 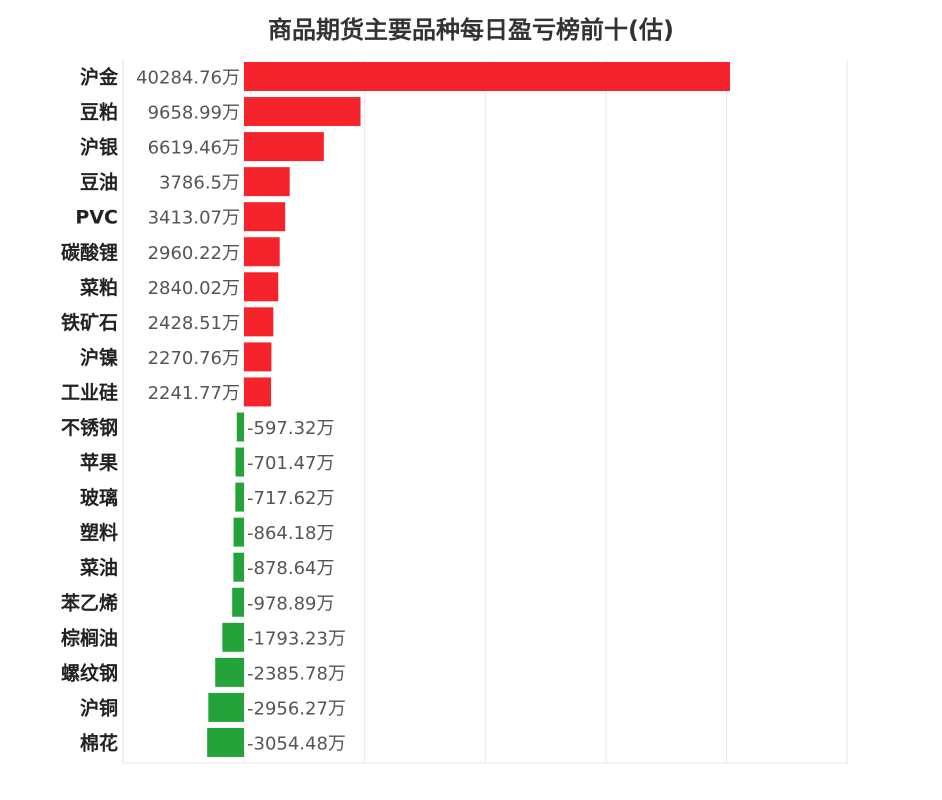 I want to click on category-label: 沪银, so click(x=99, y=147).